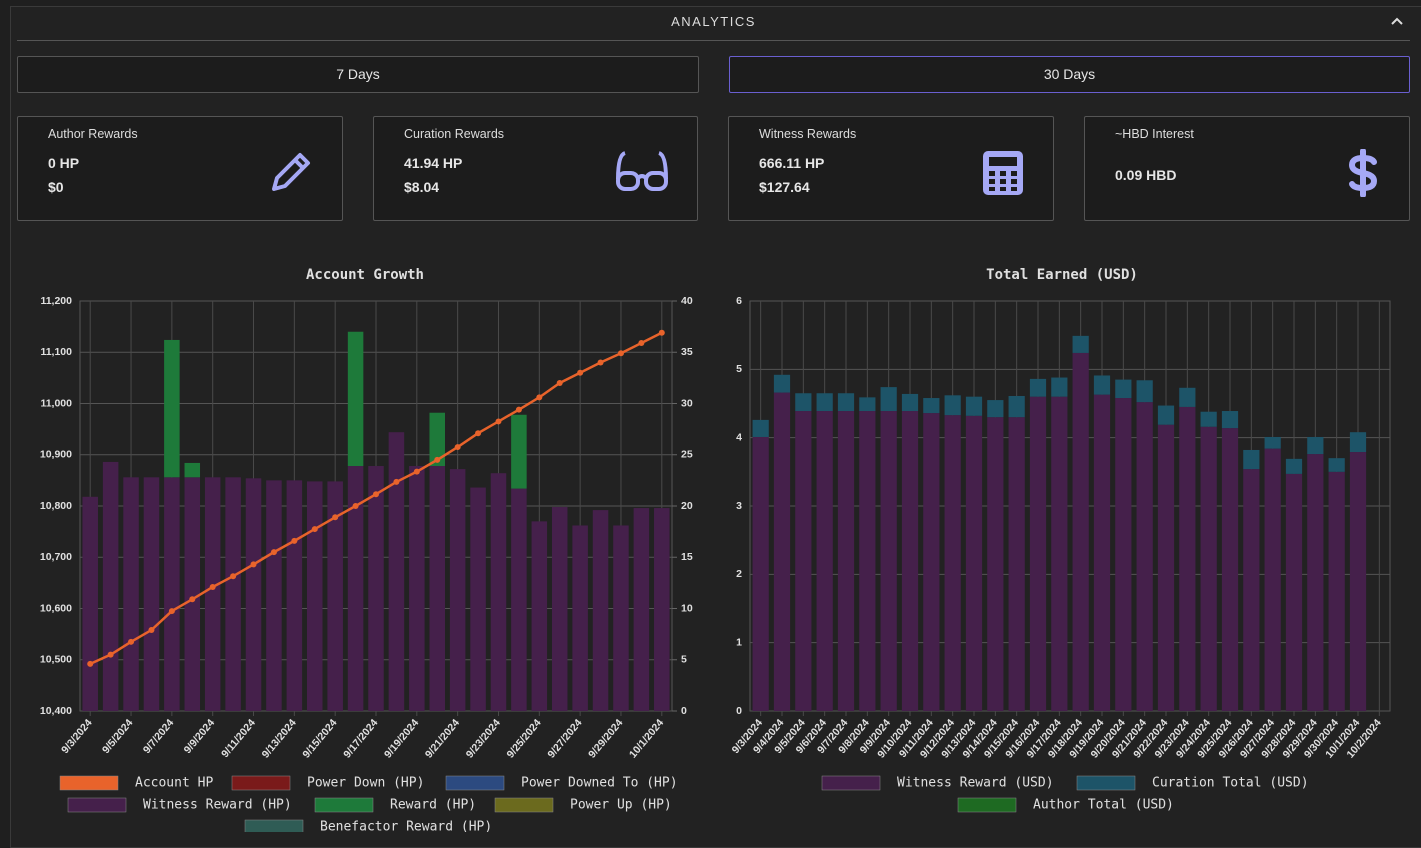  Describe the element at coordinates (358, 74) in the screenshot. I see `tab-button: 7 Days` at that location.